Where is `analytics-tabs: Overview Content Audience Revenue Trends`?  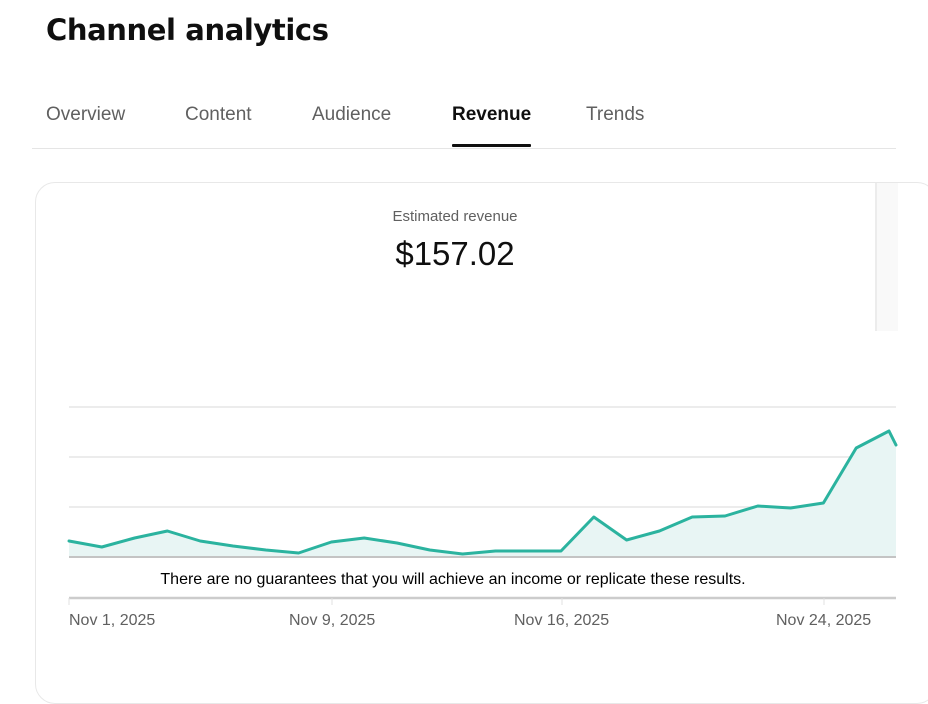
analytics-tabs: Overview Content Audience Revenue Trends is located at coordinates (464, 122).